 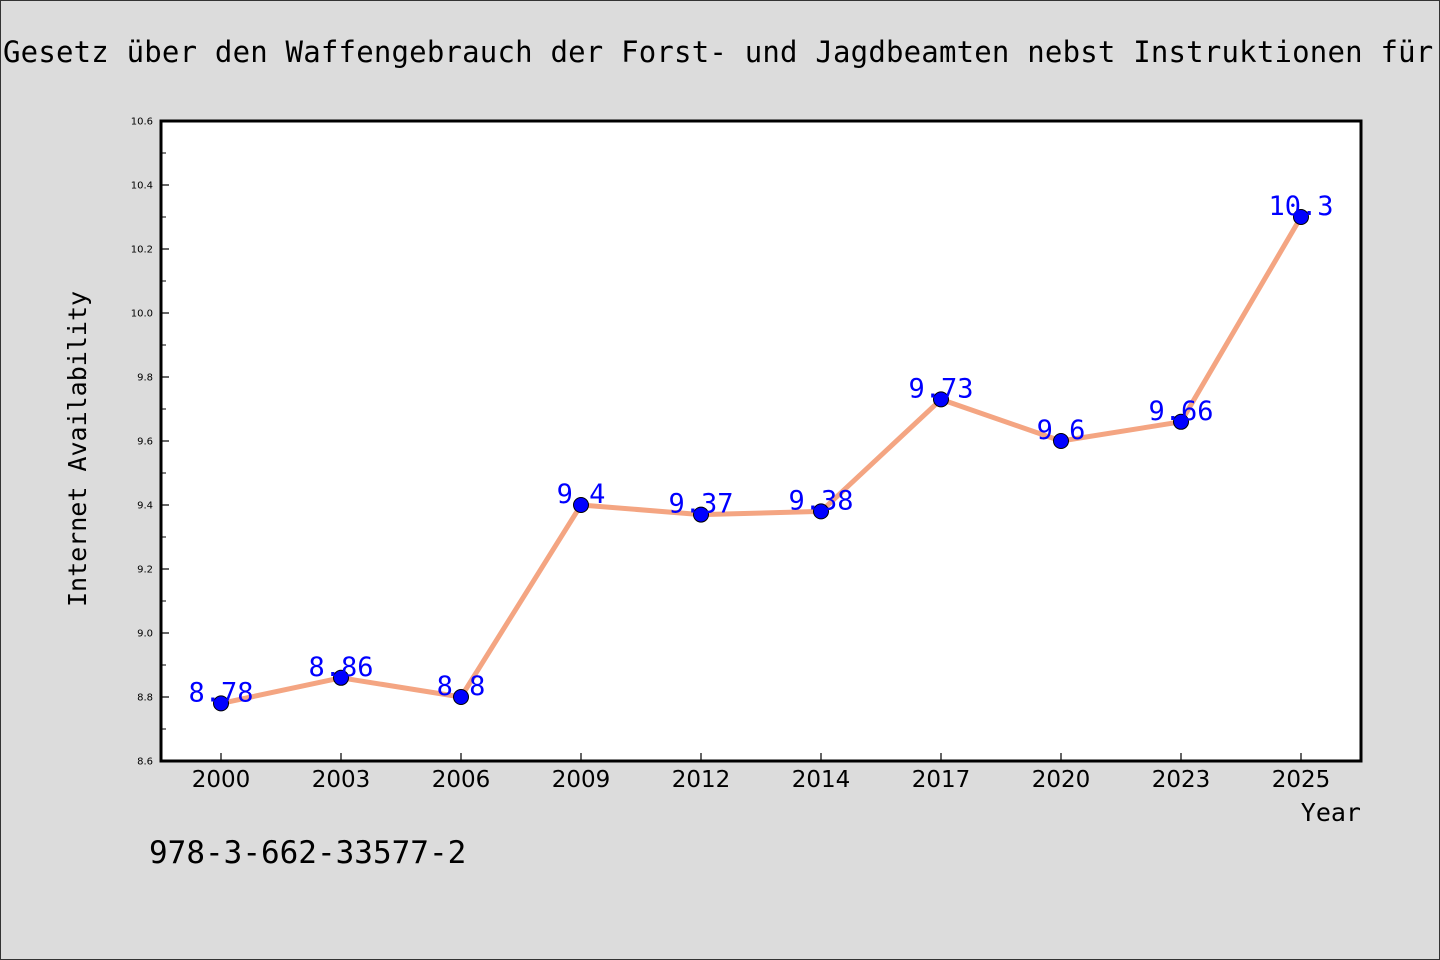 I want to click on y-tick-label: 9.2, so click(x=145, y=570).